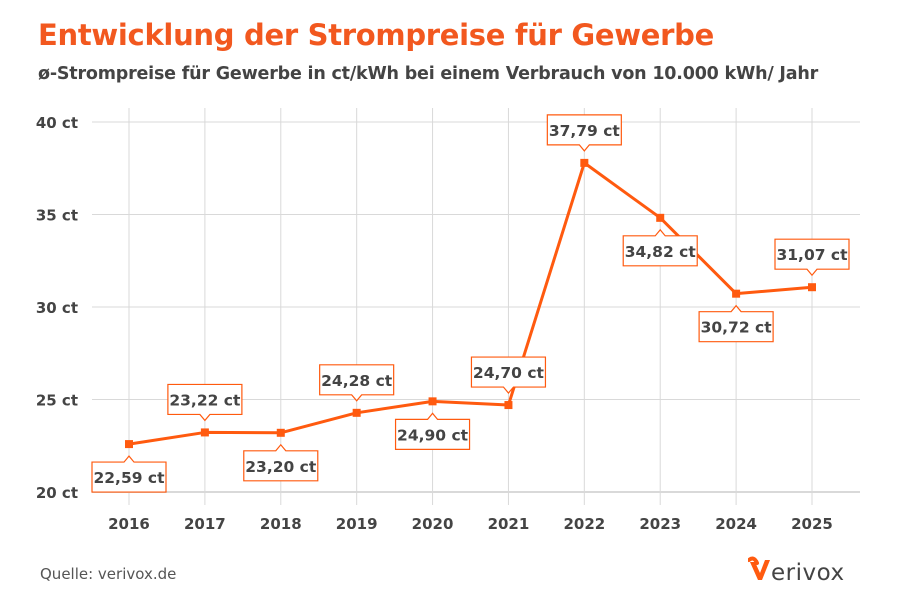 The height and width of the screenshot is (600, 900). What do you see at coordinates (108, 574) in the screenshot?
I see `source-note: Quelle: verivox.de` at bounding box center [108, 574].